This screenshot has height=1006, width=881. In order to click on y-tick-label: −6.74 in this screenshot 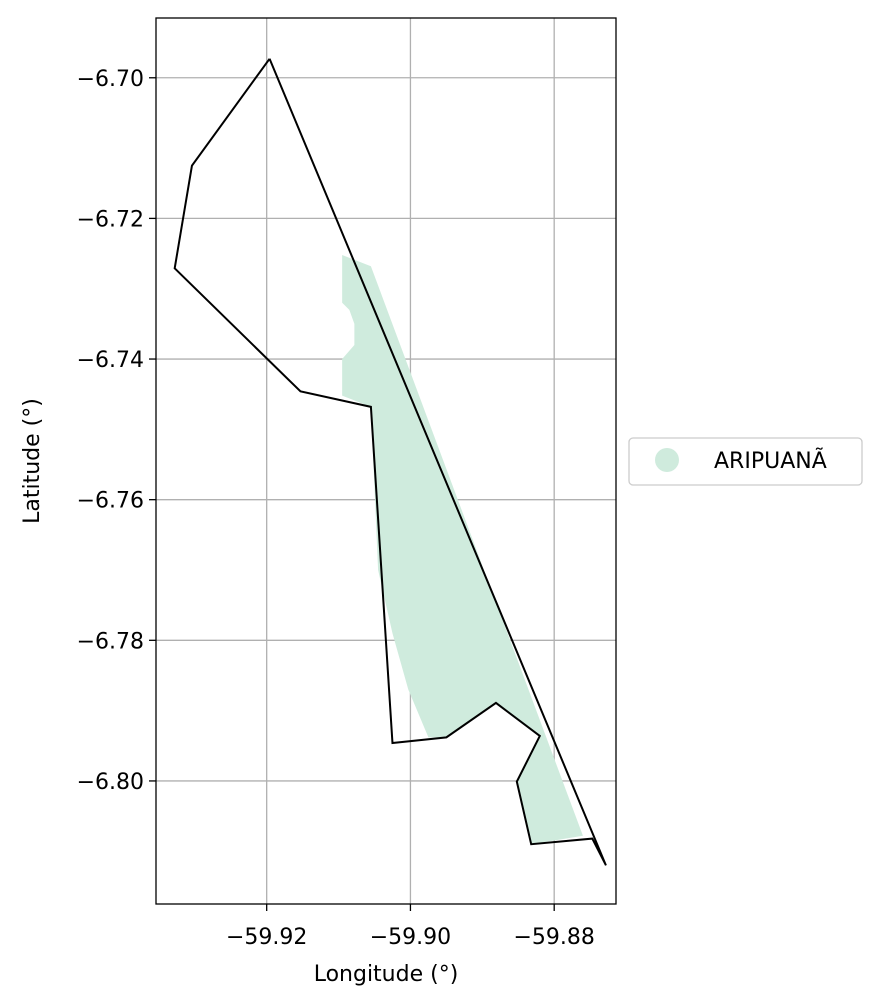, I will do `click(110, 360)`.